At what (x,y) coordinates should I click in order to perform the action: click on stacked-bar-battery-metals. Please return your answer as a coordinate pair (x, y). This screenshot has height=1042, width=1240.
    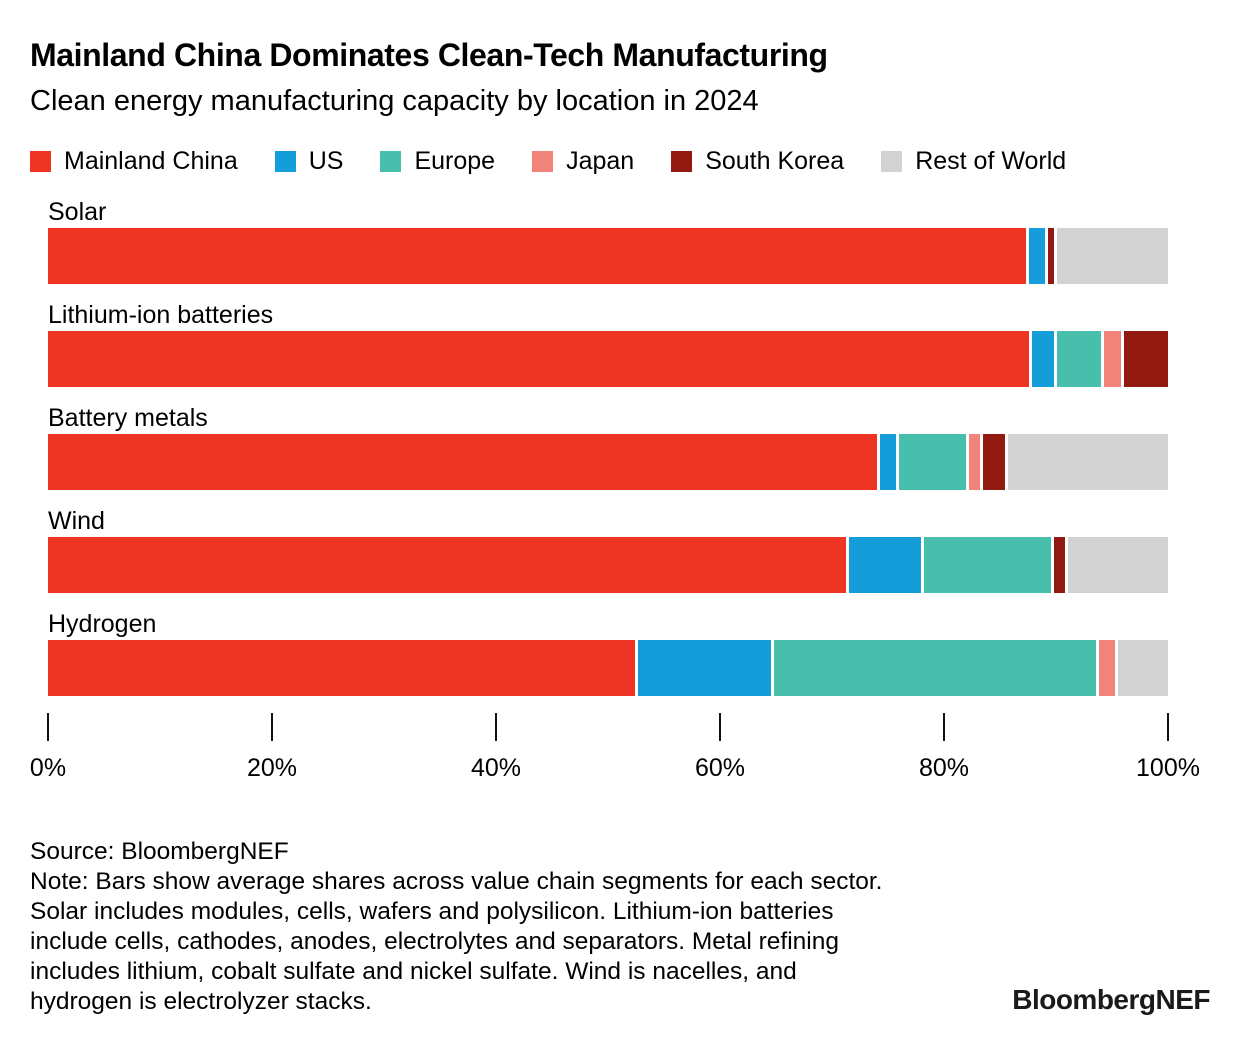
    Looking at the image, I should click on (608, 461).